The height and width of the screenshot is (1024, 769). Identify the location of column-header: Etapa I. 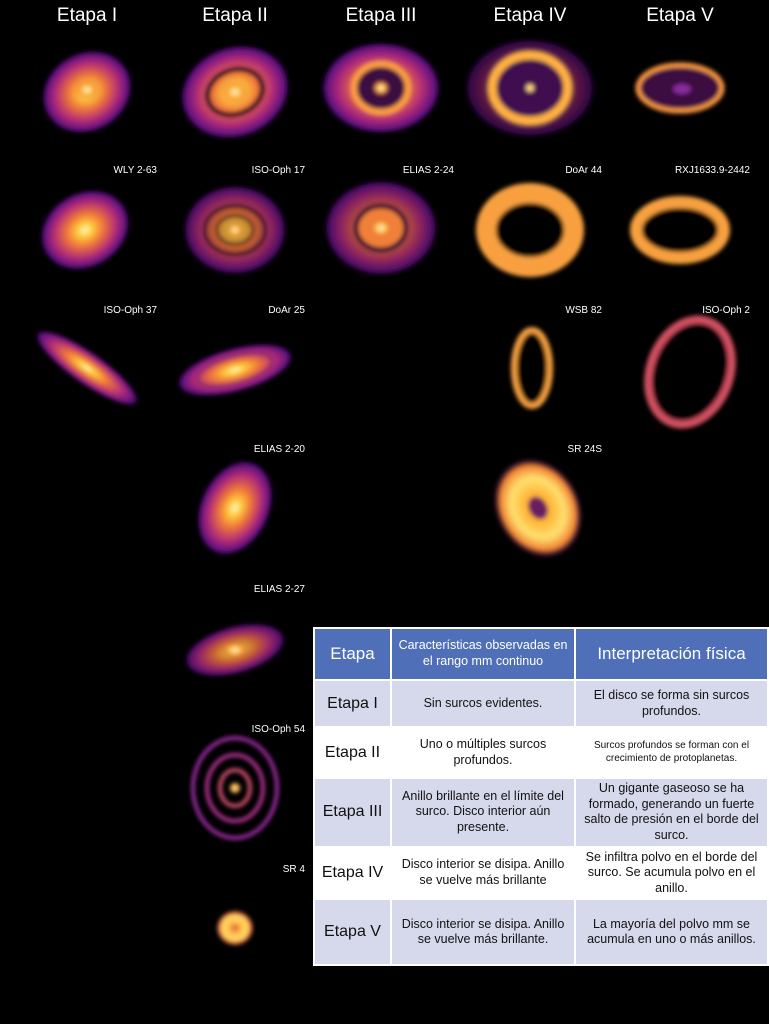
(87, 15).